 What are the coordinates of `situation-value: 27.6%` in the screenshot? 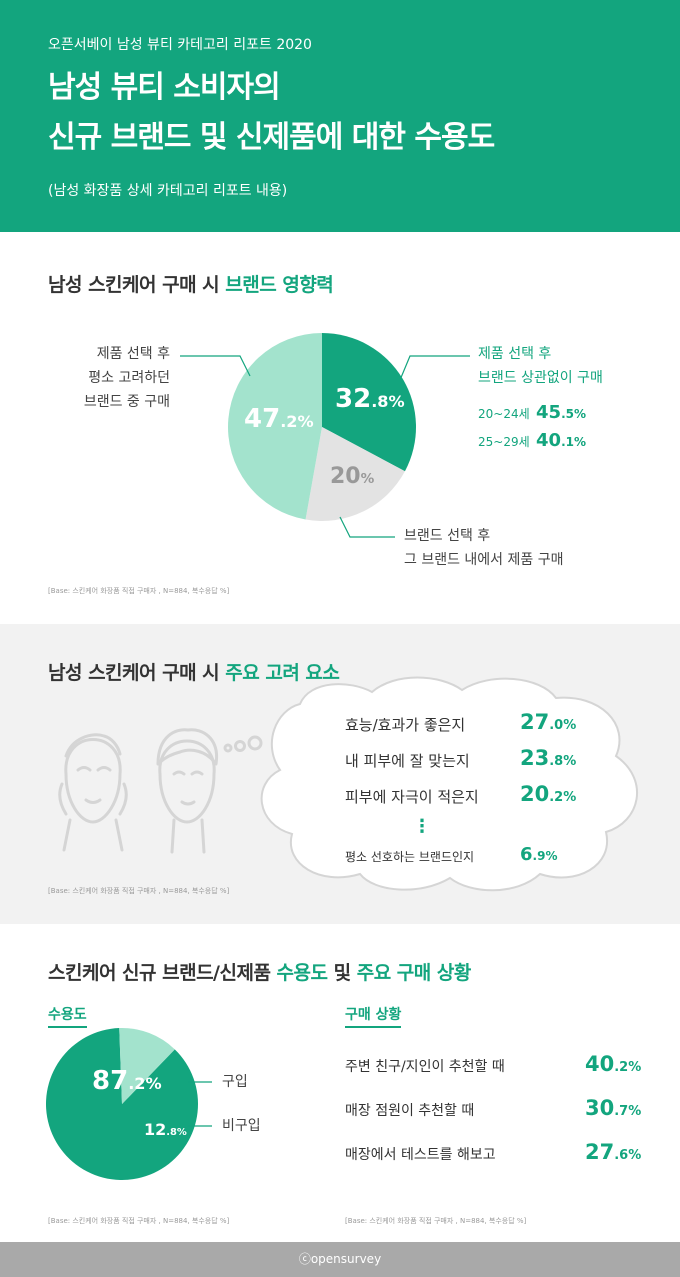 It's located at (613, 1152).